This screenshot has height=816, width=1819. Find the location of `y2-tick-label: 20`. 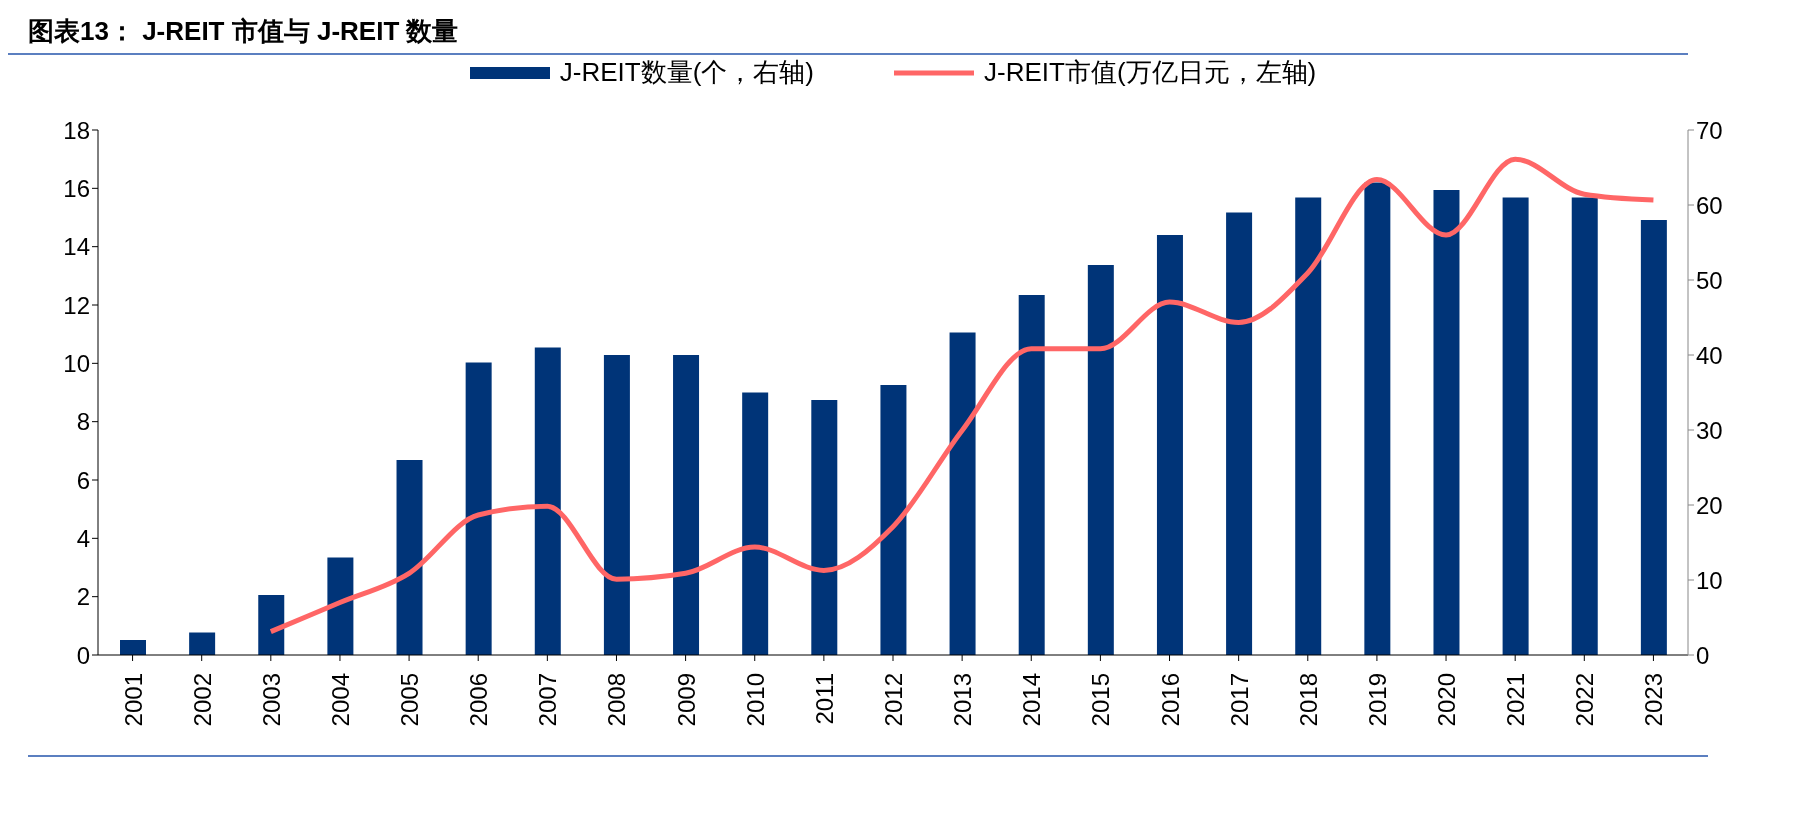

y2-tick-label: 20 is located at coordinates (1709, 505).